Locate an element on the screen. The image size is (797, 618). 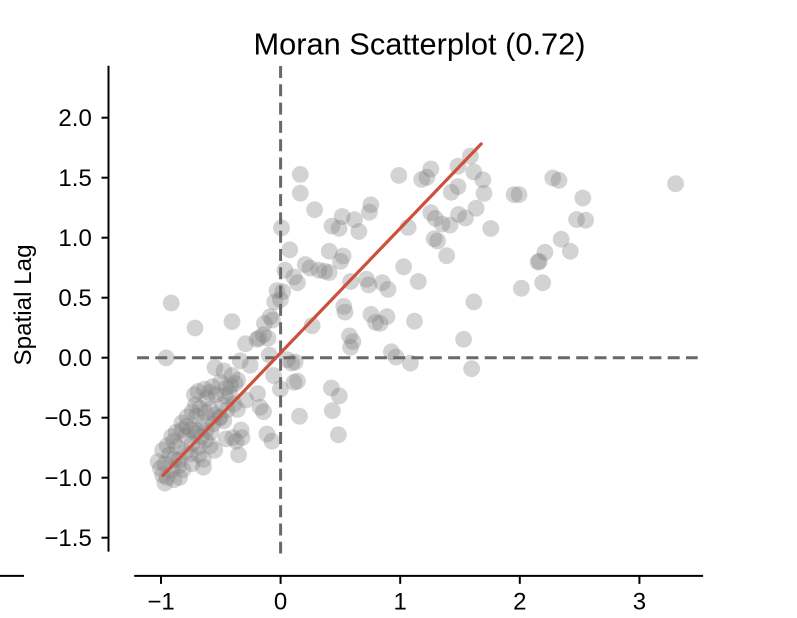
svg-text: −1 is located at coordinates (160, 602).